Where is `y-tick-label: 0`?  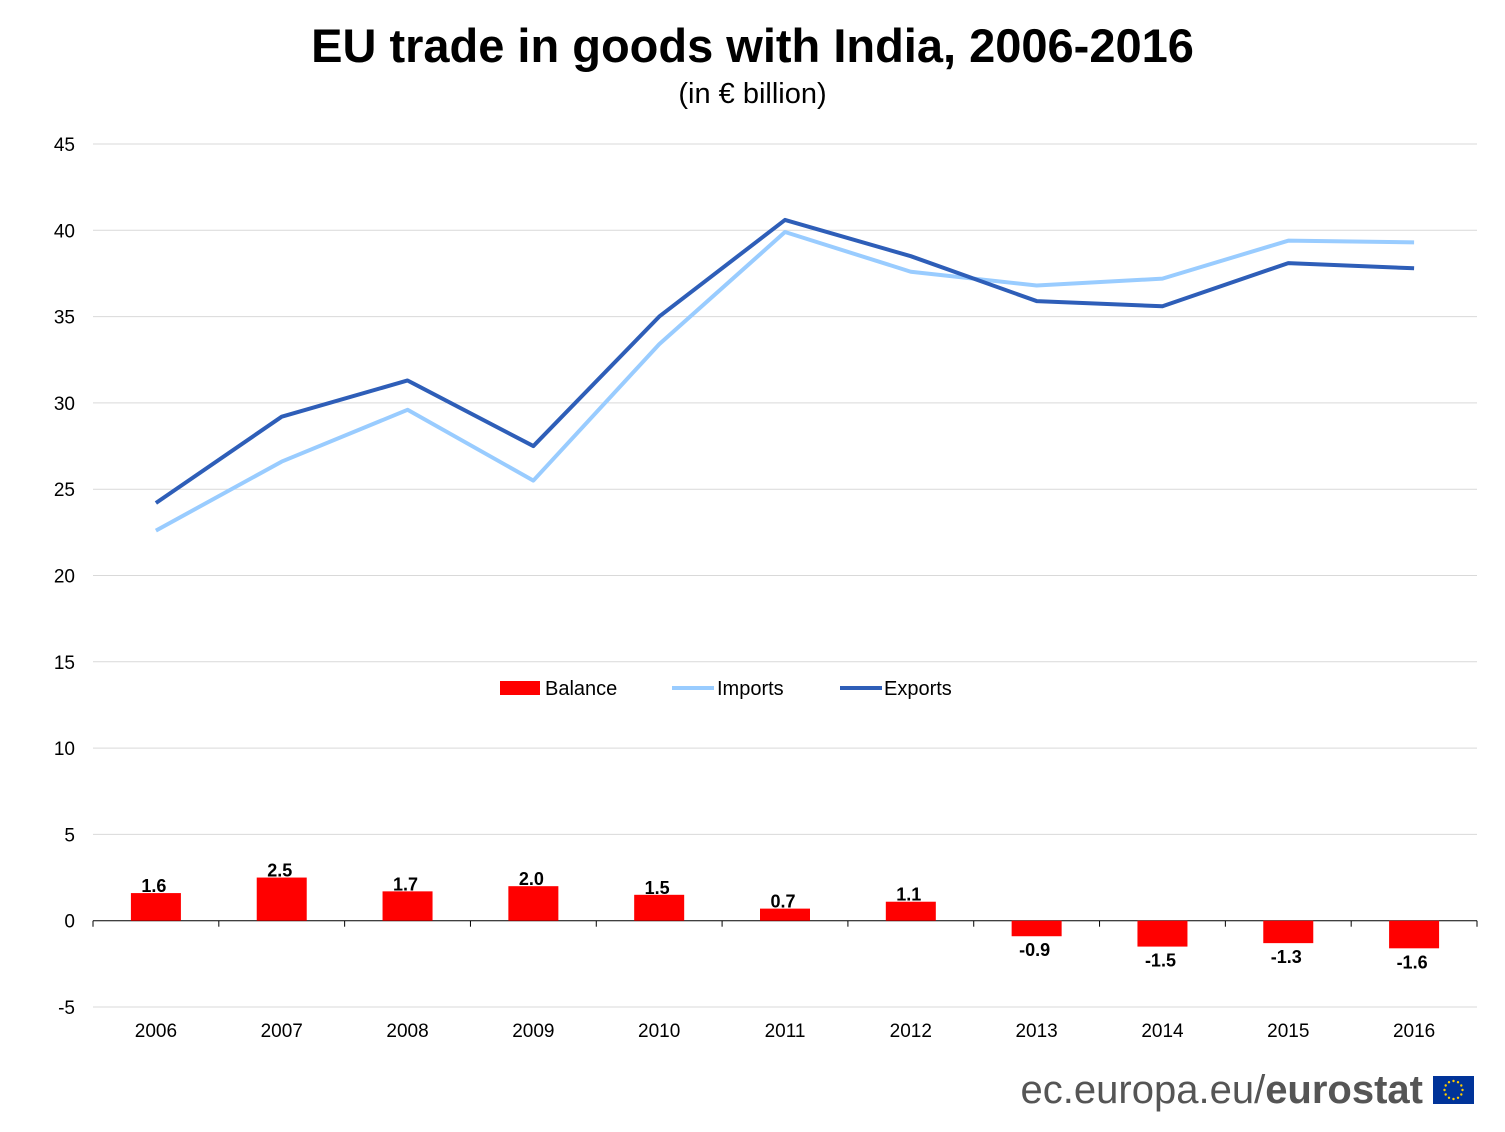 y-tick-label: 0 is located at coordinates (69, 922).